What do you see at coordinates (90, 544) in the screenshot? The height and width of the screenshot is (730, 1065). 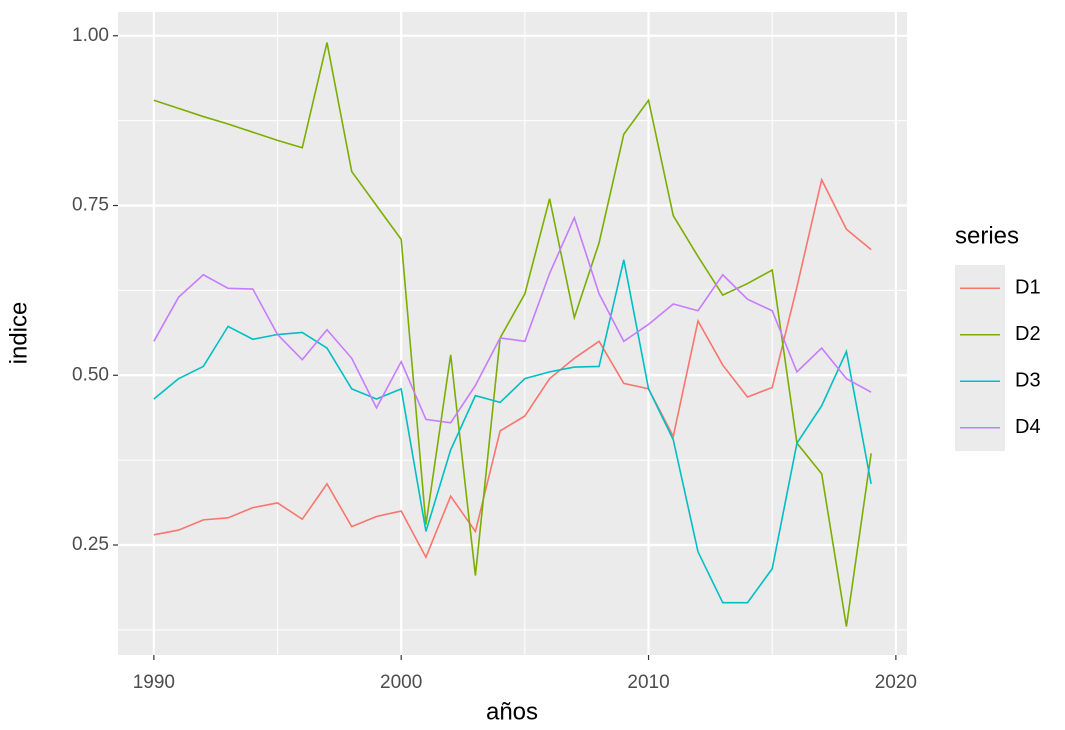 I see `y-tick-label: 0.25` at bounding box center [90, 544].